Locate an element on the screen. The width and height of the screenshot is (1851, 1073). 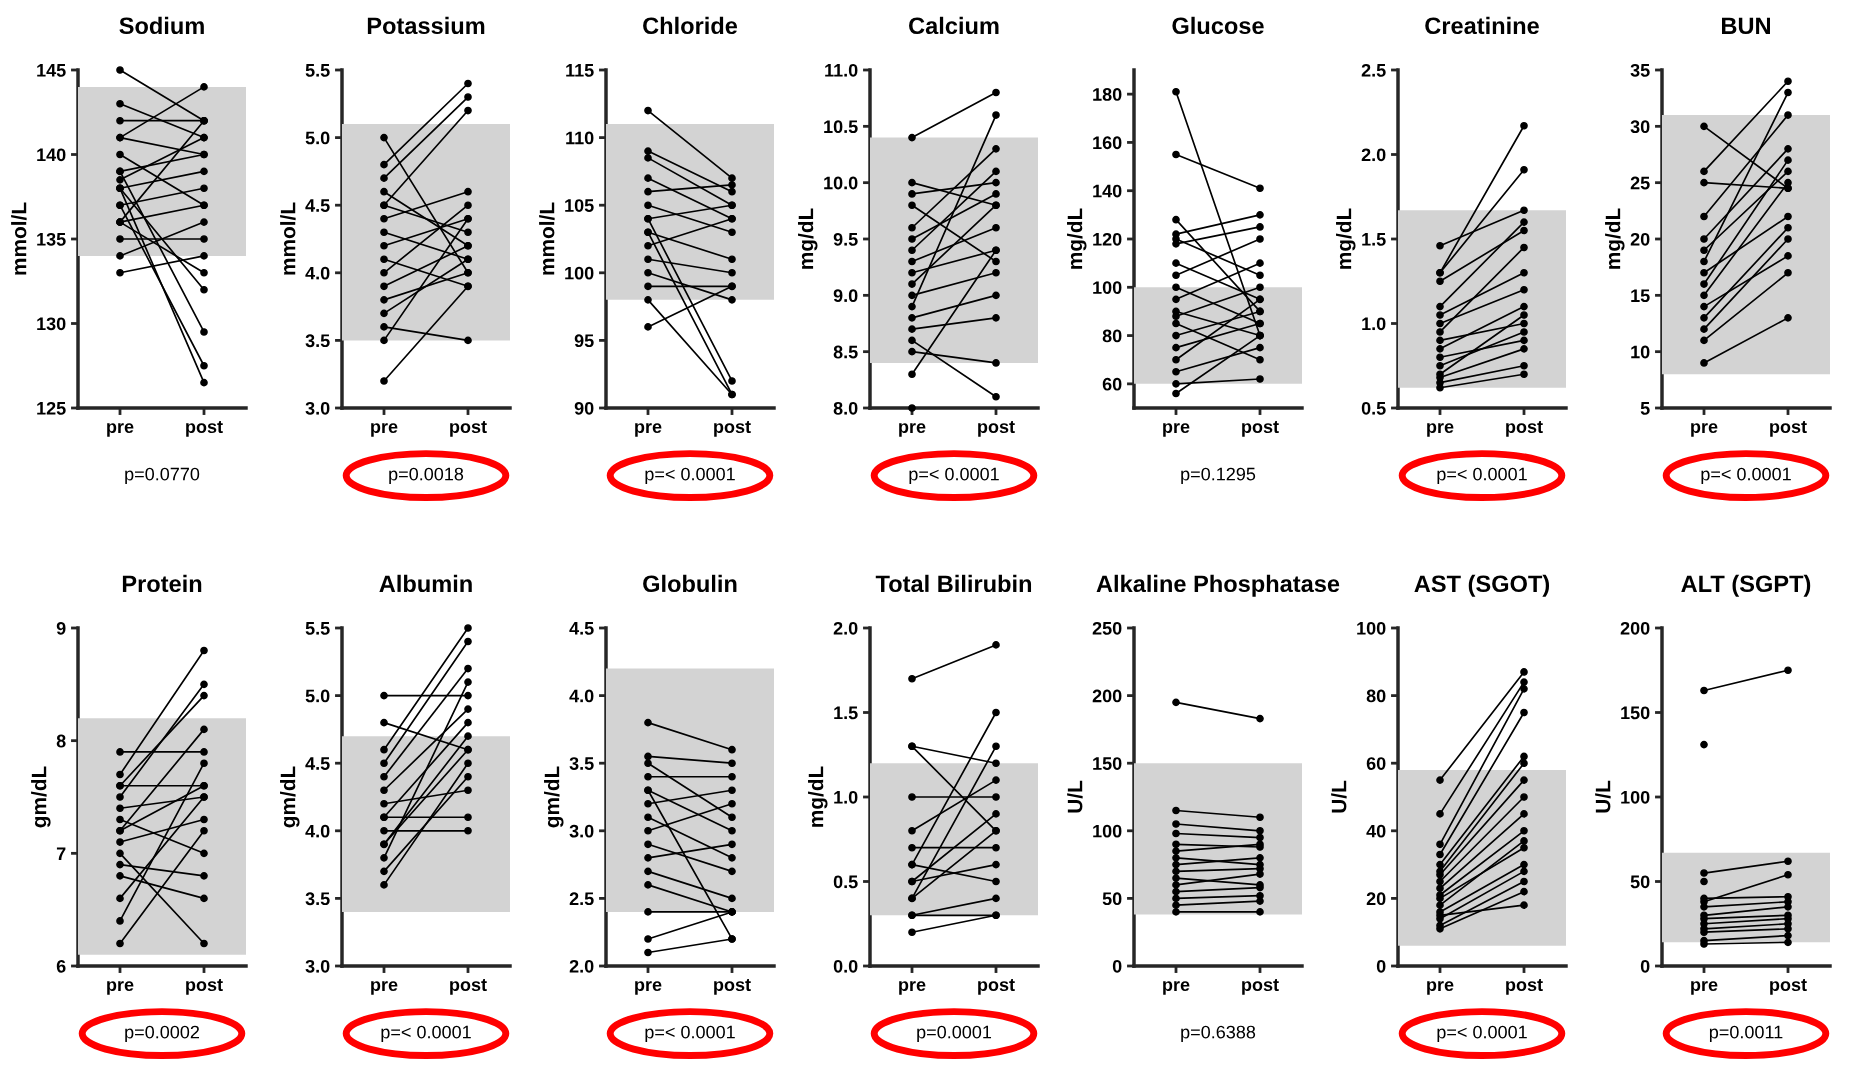
y-tick-label: 30 is located at coordinates (1640, 127).